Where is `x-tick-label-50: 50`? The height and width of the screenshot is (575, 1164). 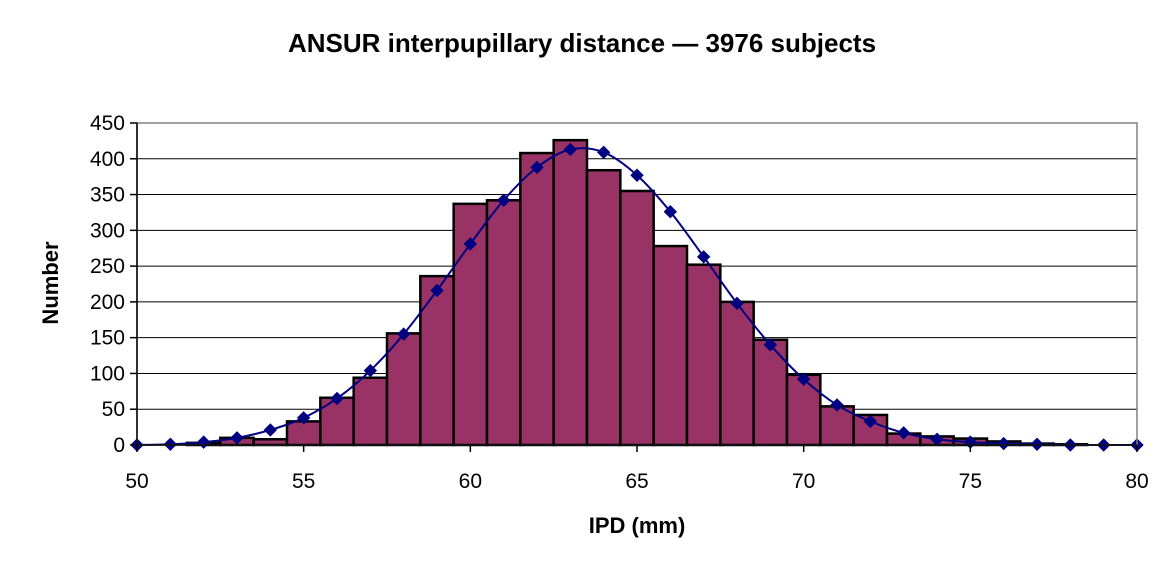
x-tick-label-50: 50 is located at coordinates (136, 481).